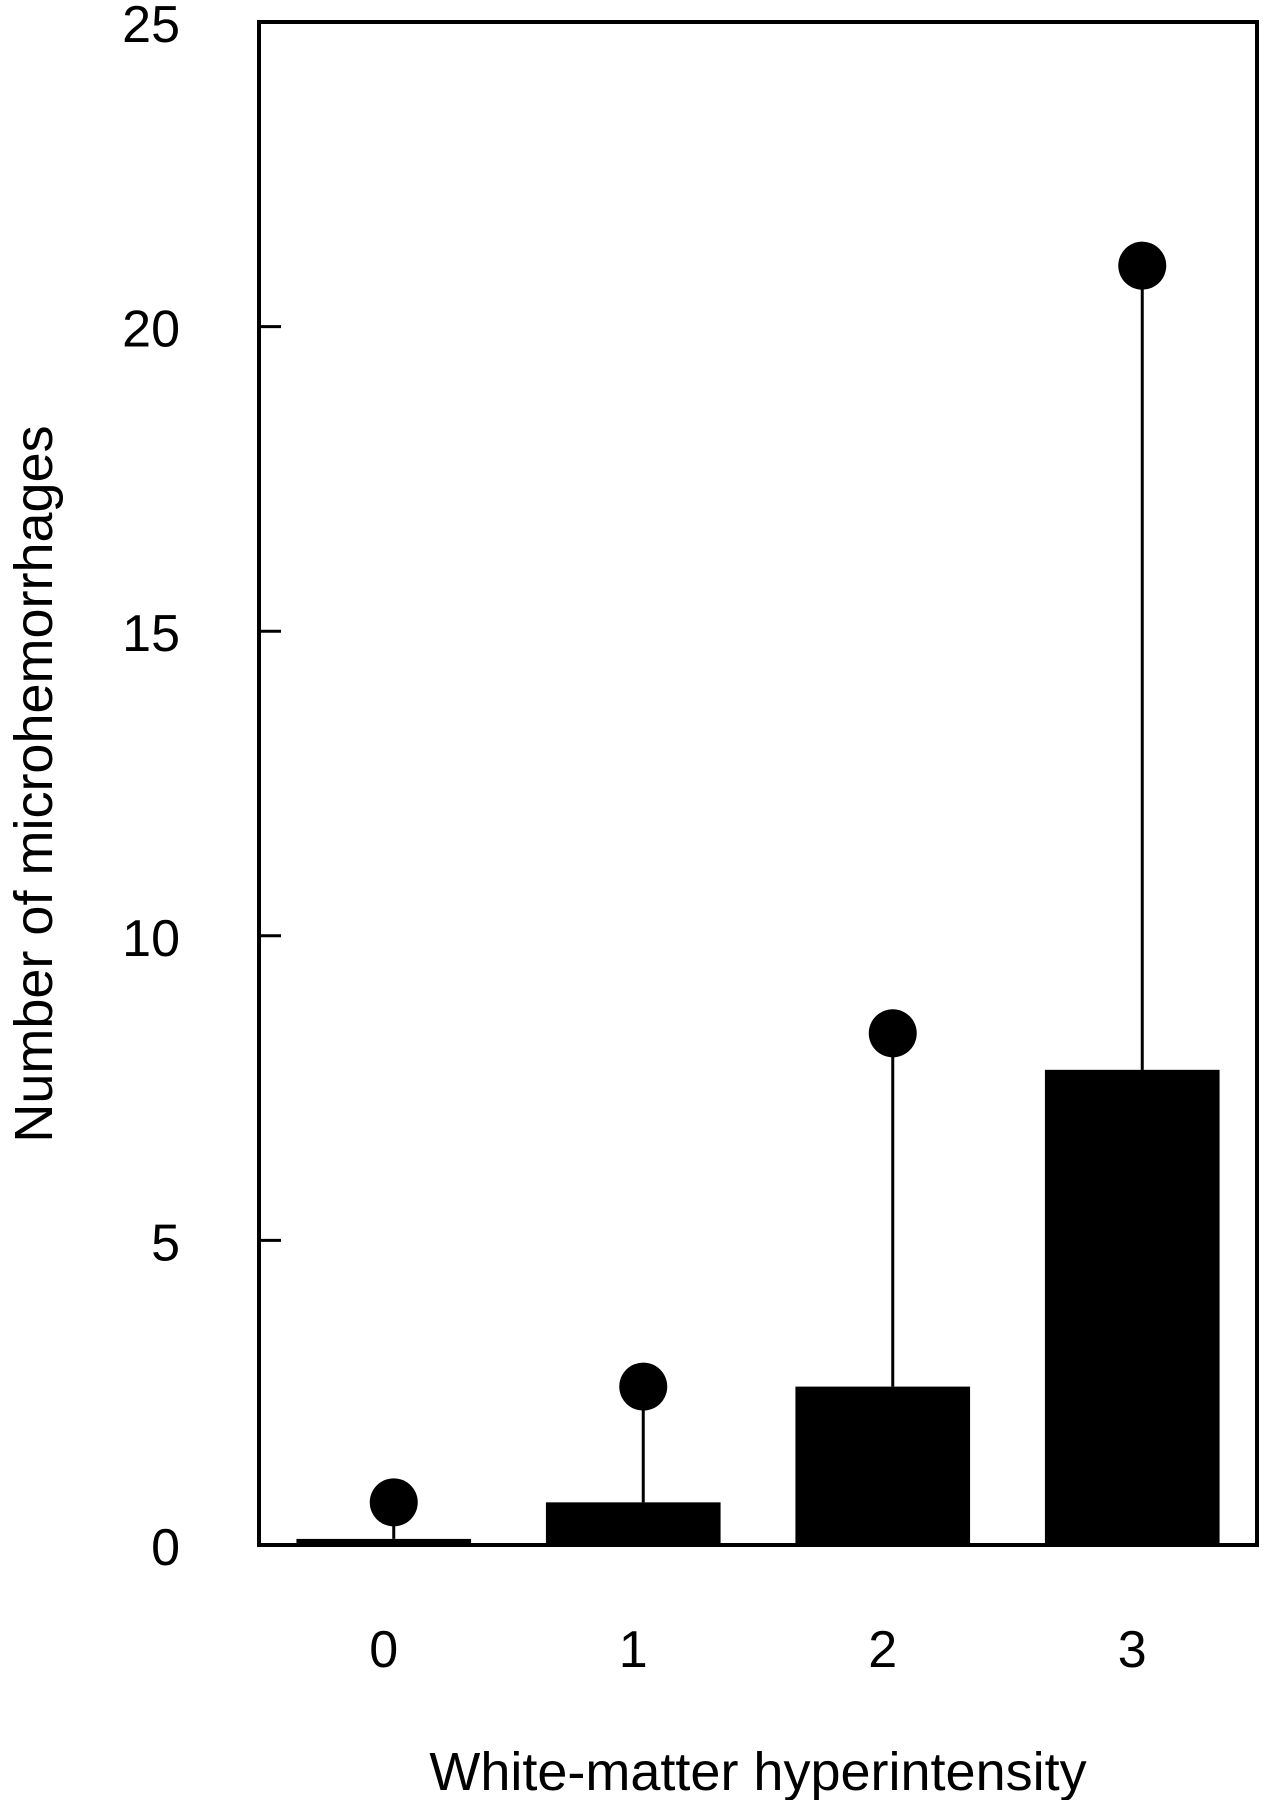 This screenshot has height=1800, width=1275. I want to click on x-tick-label-0: 0, so click(383, 1650).